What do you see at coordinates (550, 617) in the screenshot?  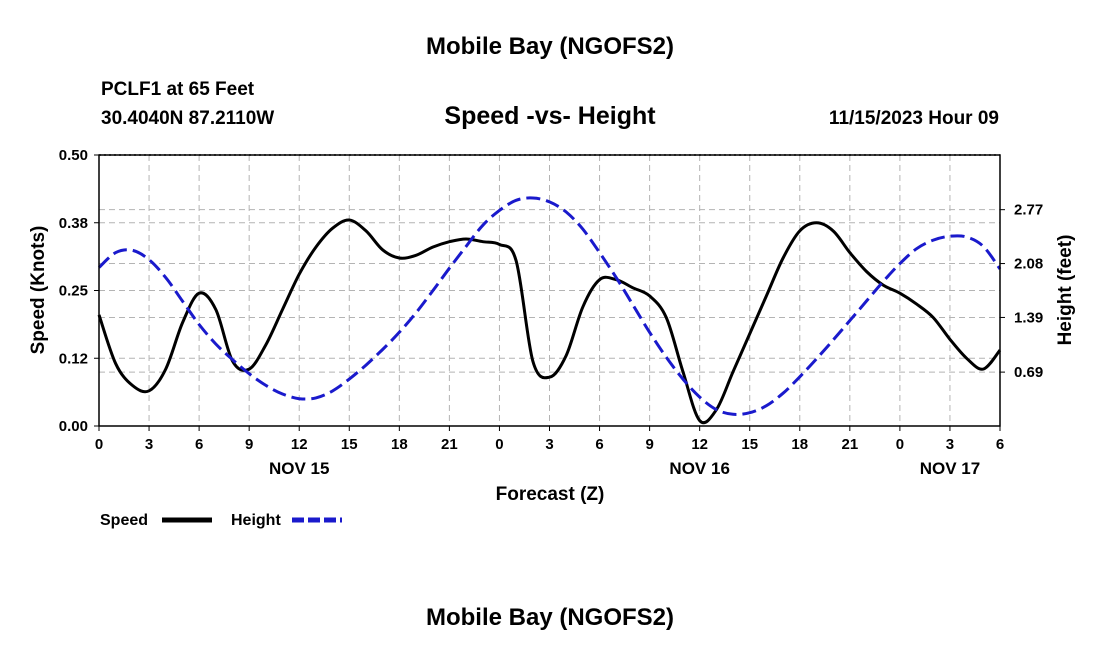 I see `footer-title: Mobile Bay (NGOFS2)` at bounding box center [550, 617].